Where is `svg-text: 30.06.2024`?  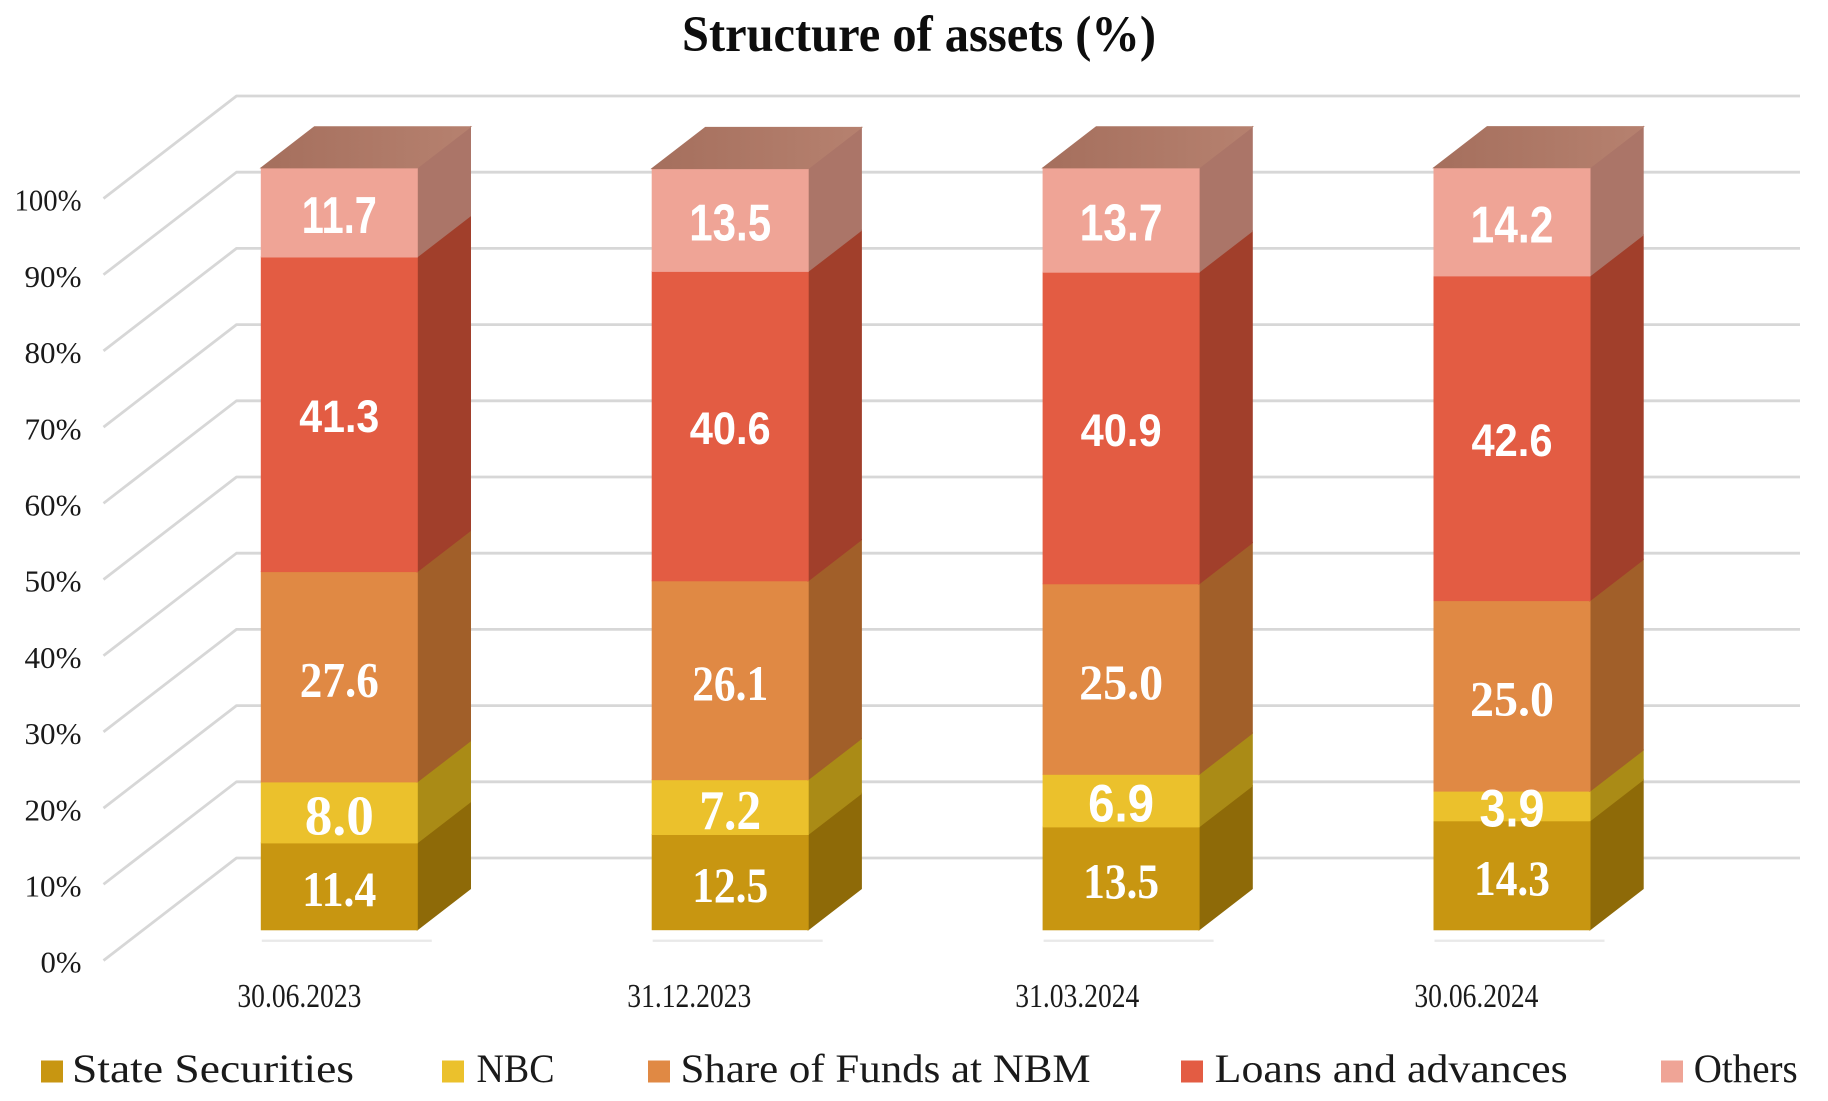 svg-text: 30.06.2024 is located at coordinates (1476, 996).